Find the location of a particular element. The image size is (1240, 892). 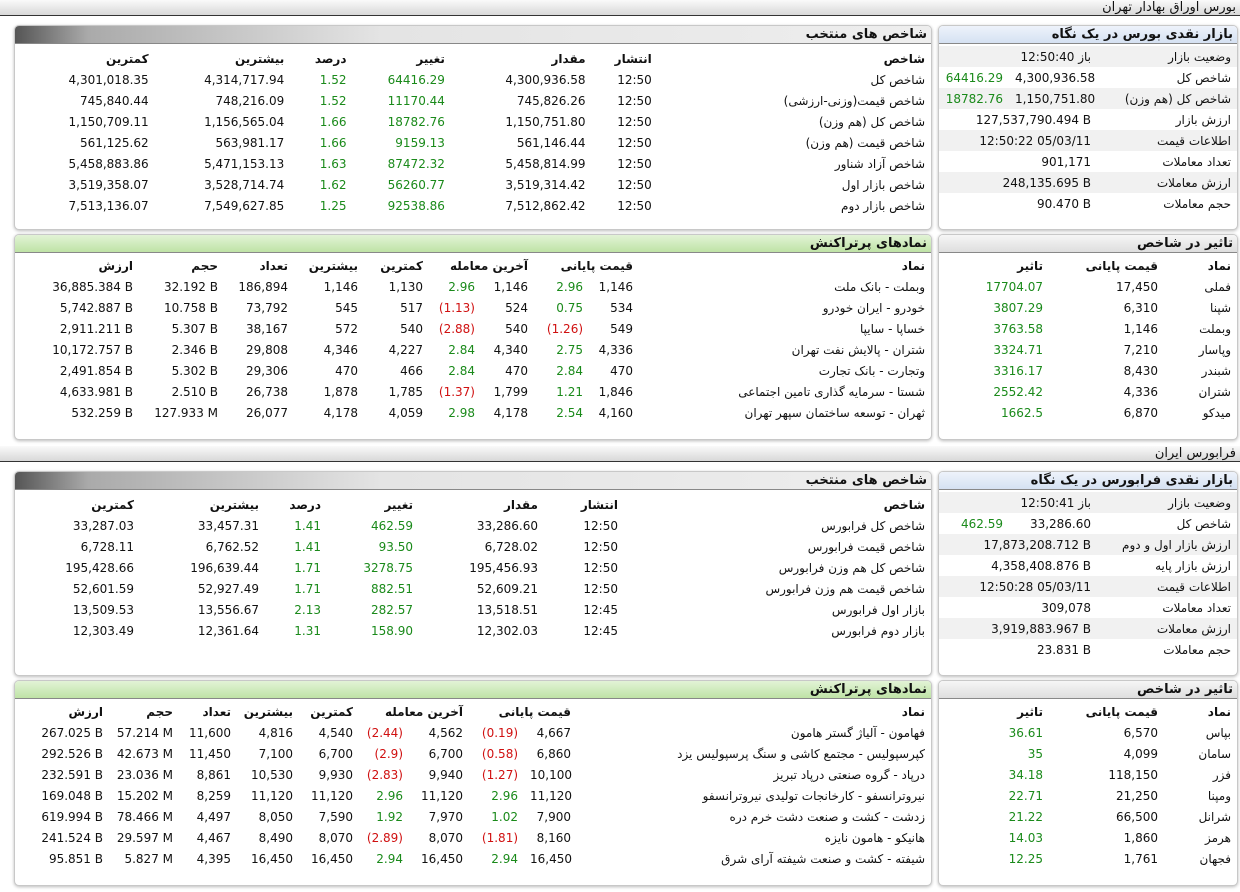

symbol-name: فجهان is located at coordinates (1215, 858).